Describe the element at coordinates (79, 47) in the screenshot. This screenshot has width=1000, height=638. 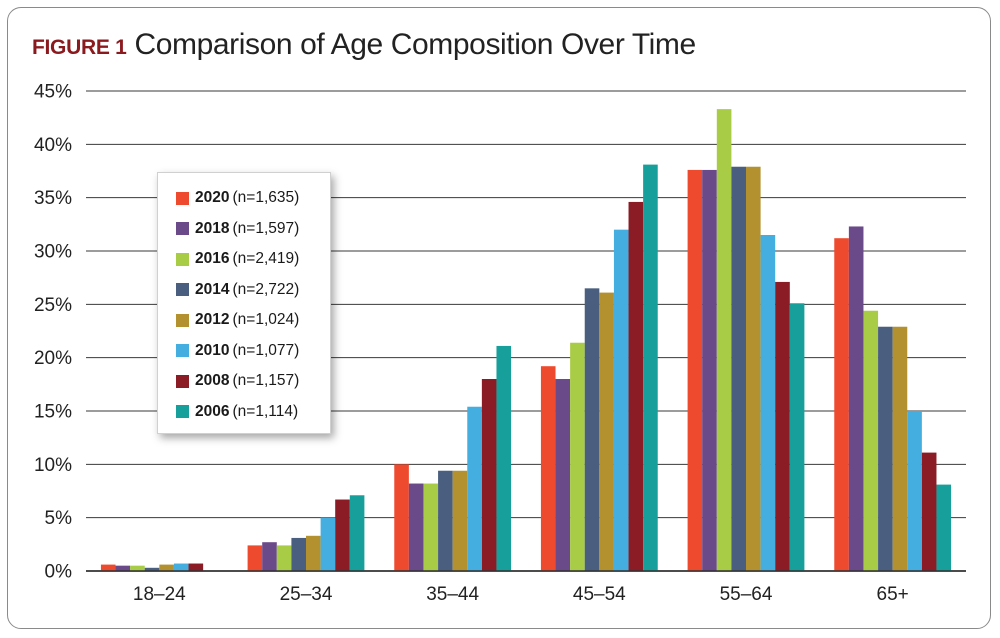
I see `figure-label: FIGURE 1` at that location.